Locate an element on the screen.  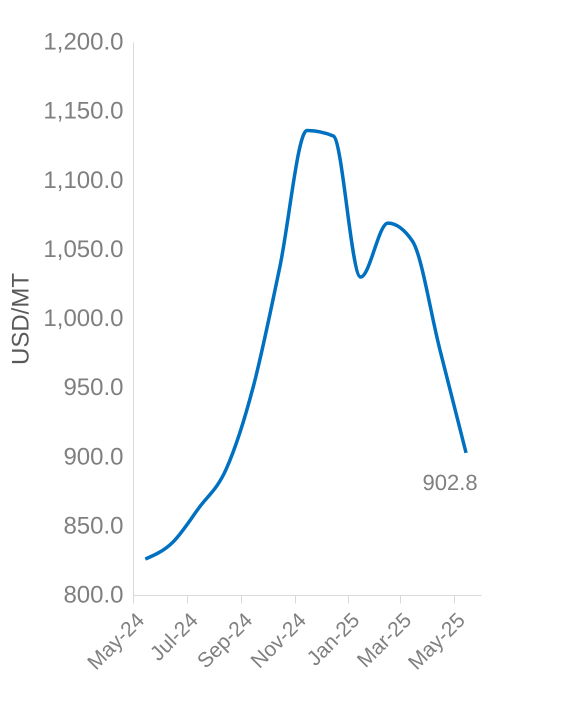
y-tick-label: 950.0 is located at coordinates (93, 388).